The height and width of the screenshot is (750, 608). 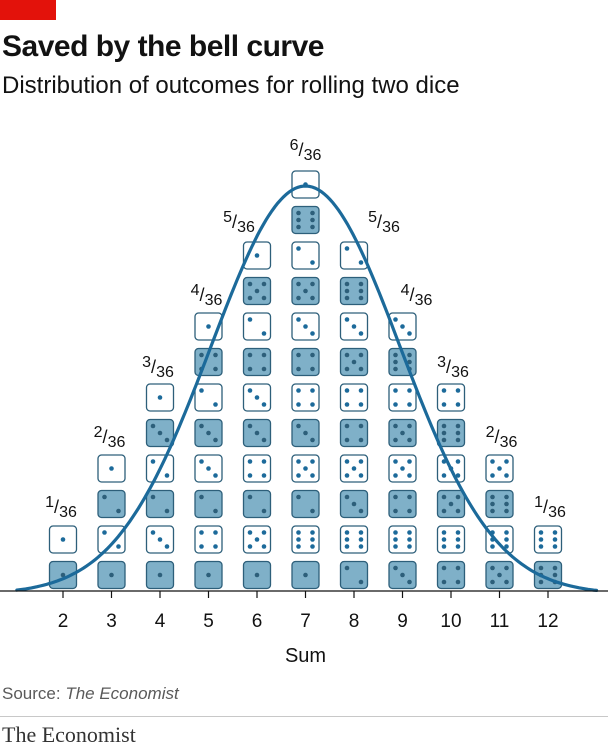 I want to click on probability-label-10: 3/36, so click(x=453, y=367).